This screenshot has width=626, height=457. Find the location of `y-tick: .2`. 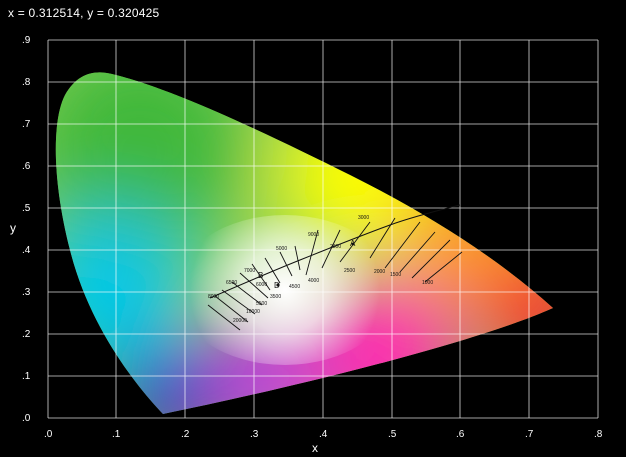

y-tick: .2 is located at coordinates (26, 334).